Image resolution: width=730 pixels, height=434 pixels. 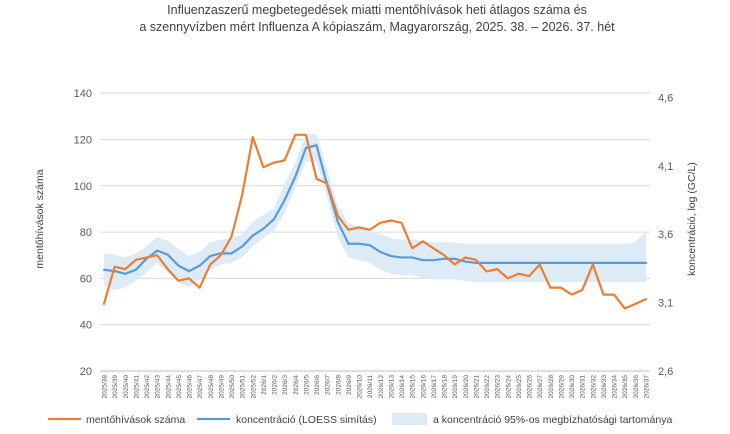 I want to click on x-tick-label: 2026/35, so click(x=625, y=387).